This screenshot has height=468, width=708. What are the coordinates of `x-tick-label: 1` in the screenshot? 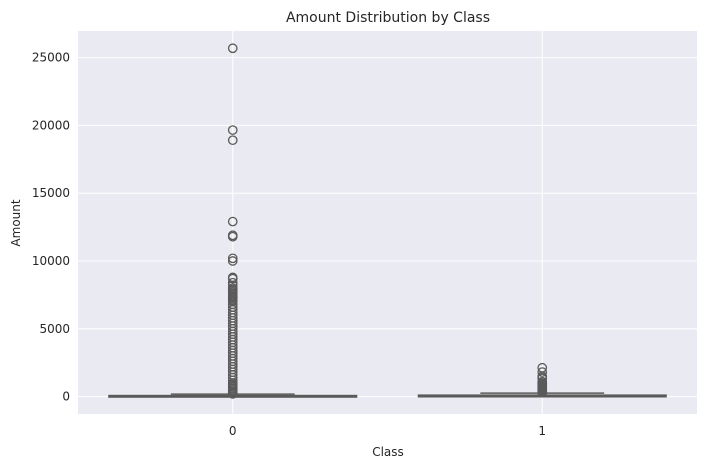 It's located at (542, 431).